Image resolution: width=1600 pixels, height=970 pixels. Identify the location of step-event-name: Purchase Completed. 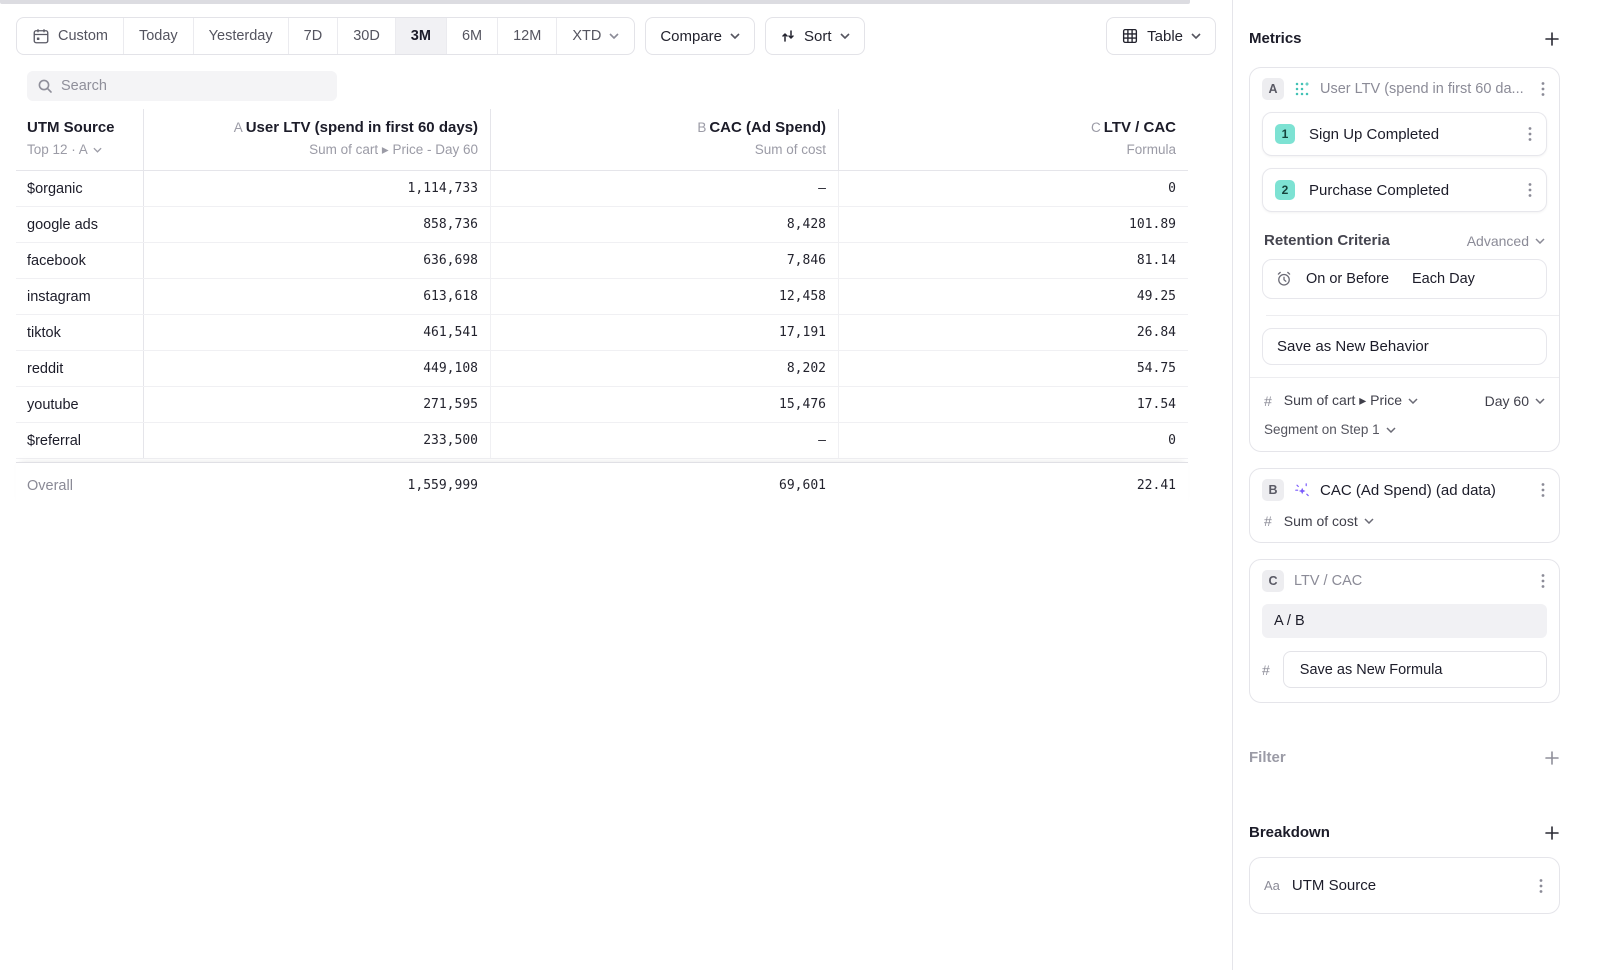
(1379, 190).